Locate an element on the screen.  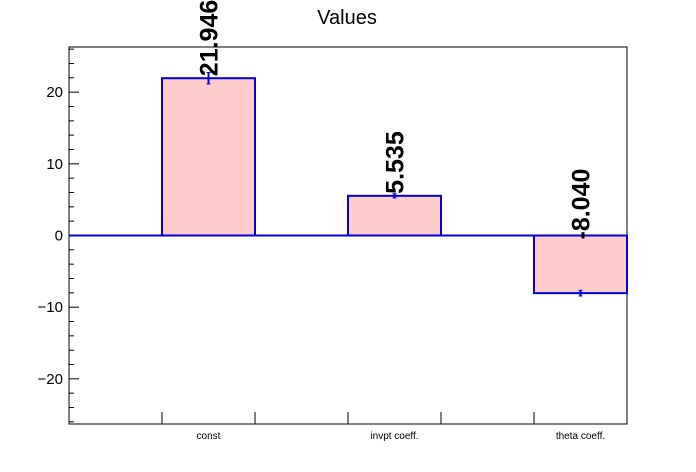
y-tick-label: −10 is located at coordinates (50, 307).